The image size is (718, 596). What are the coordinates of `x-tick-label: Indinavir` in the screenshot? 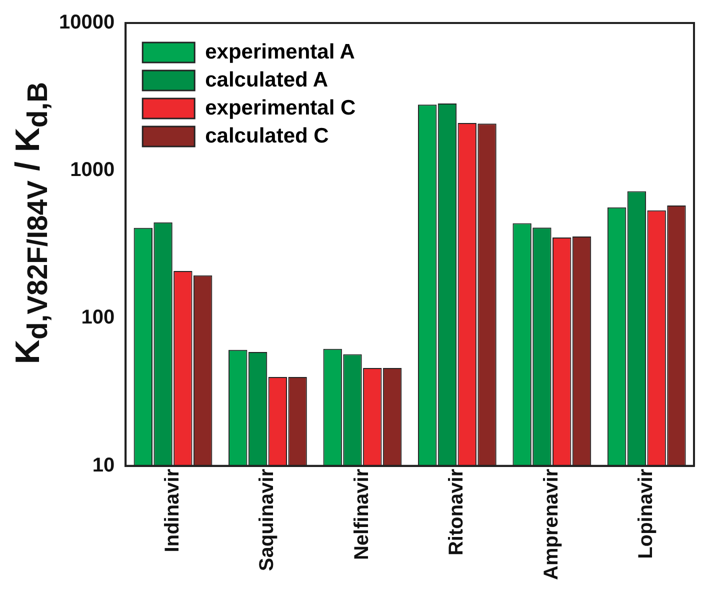 It's located at (172, 510).